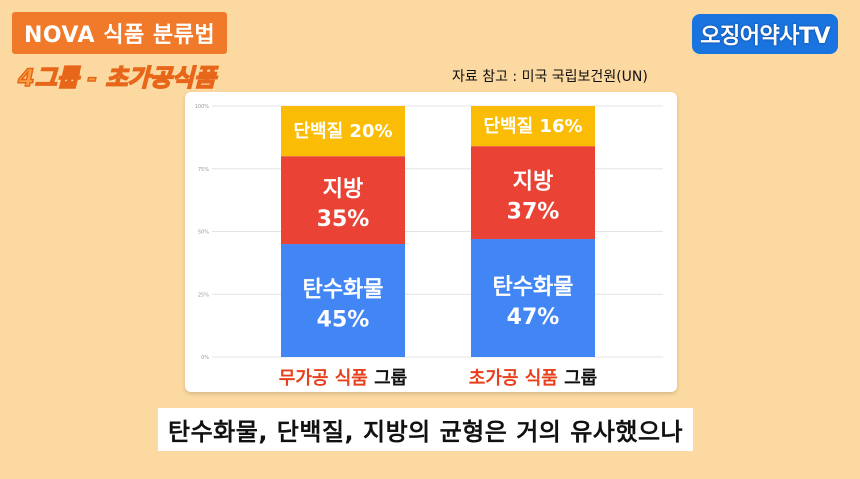 Image resolution: width=860 pixels, height=479 pixels. I want to click on subtitle-caption: 탄수화물, 단백질, 지방의 균형은 거의 유사했으나, so click(426, 429).